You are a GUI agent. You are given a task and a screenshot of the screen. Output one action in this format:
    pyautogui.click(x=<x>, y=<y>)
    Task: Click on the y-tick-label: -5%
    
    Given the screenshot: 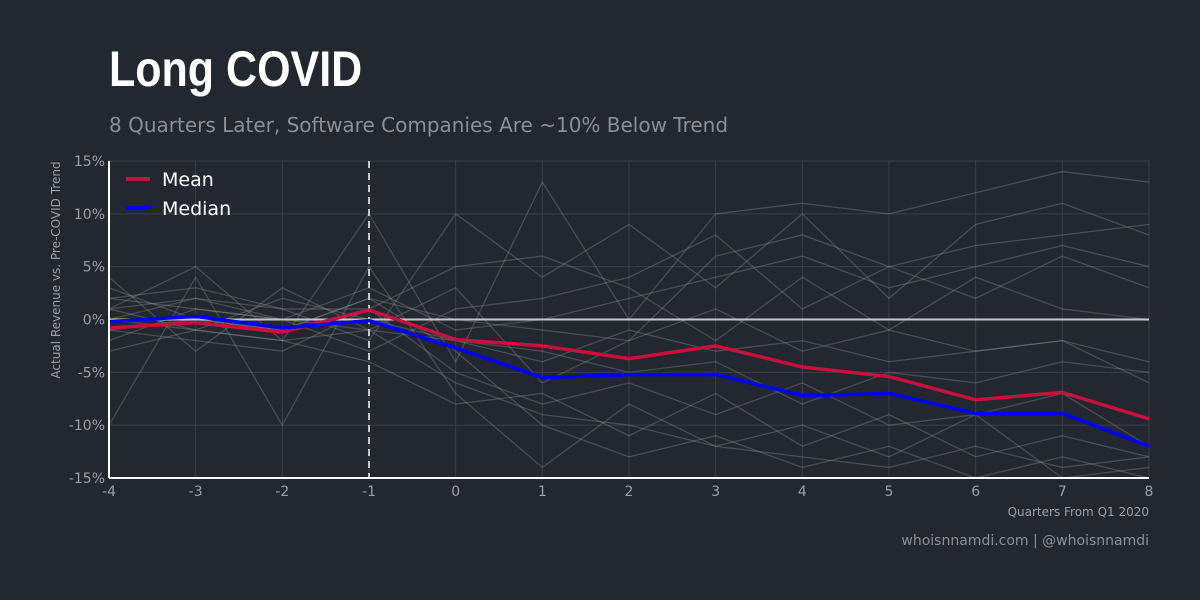 What is the action you would take?
    pyautogui.click(x=91, y=373)
    